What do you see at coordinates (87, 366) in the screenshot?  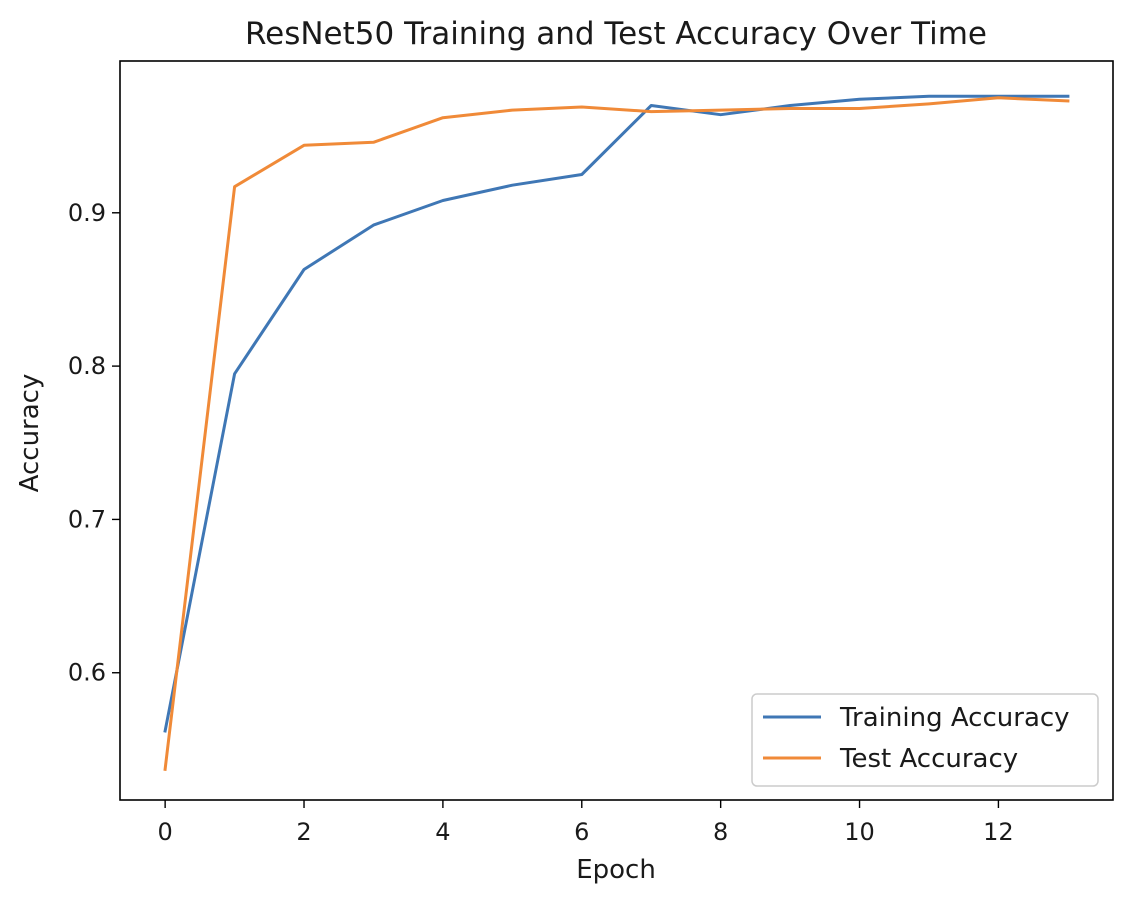 I see `y-tick-label: 0.8` at bounding box center [87, 366].